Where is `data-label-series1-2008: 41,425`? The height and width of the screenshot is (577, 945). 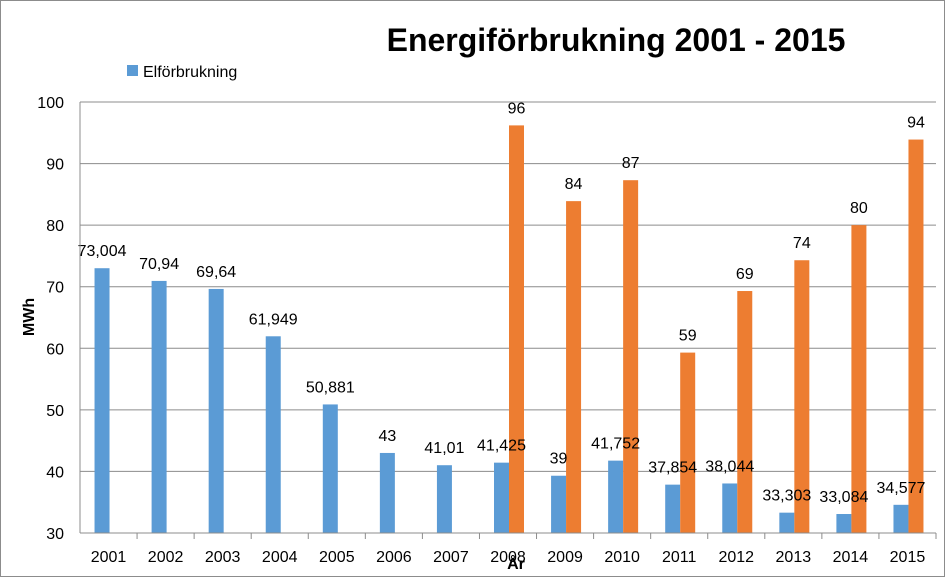 data-label-series1-2008: 41,425 is located at coordinates (501, 446).